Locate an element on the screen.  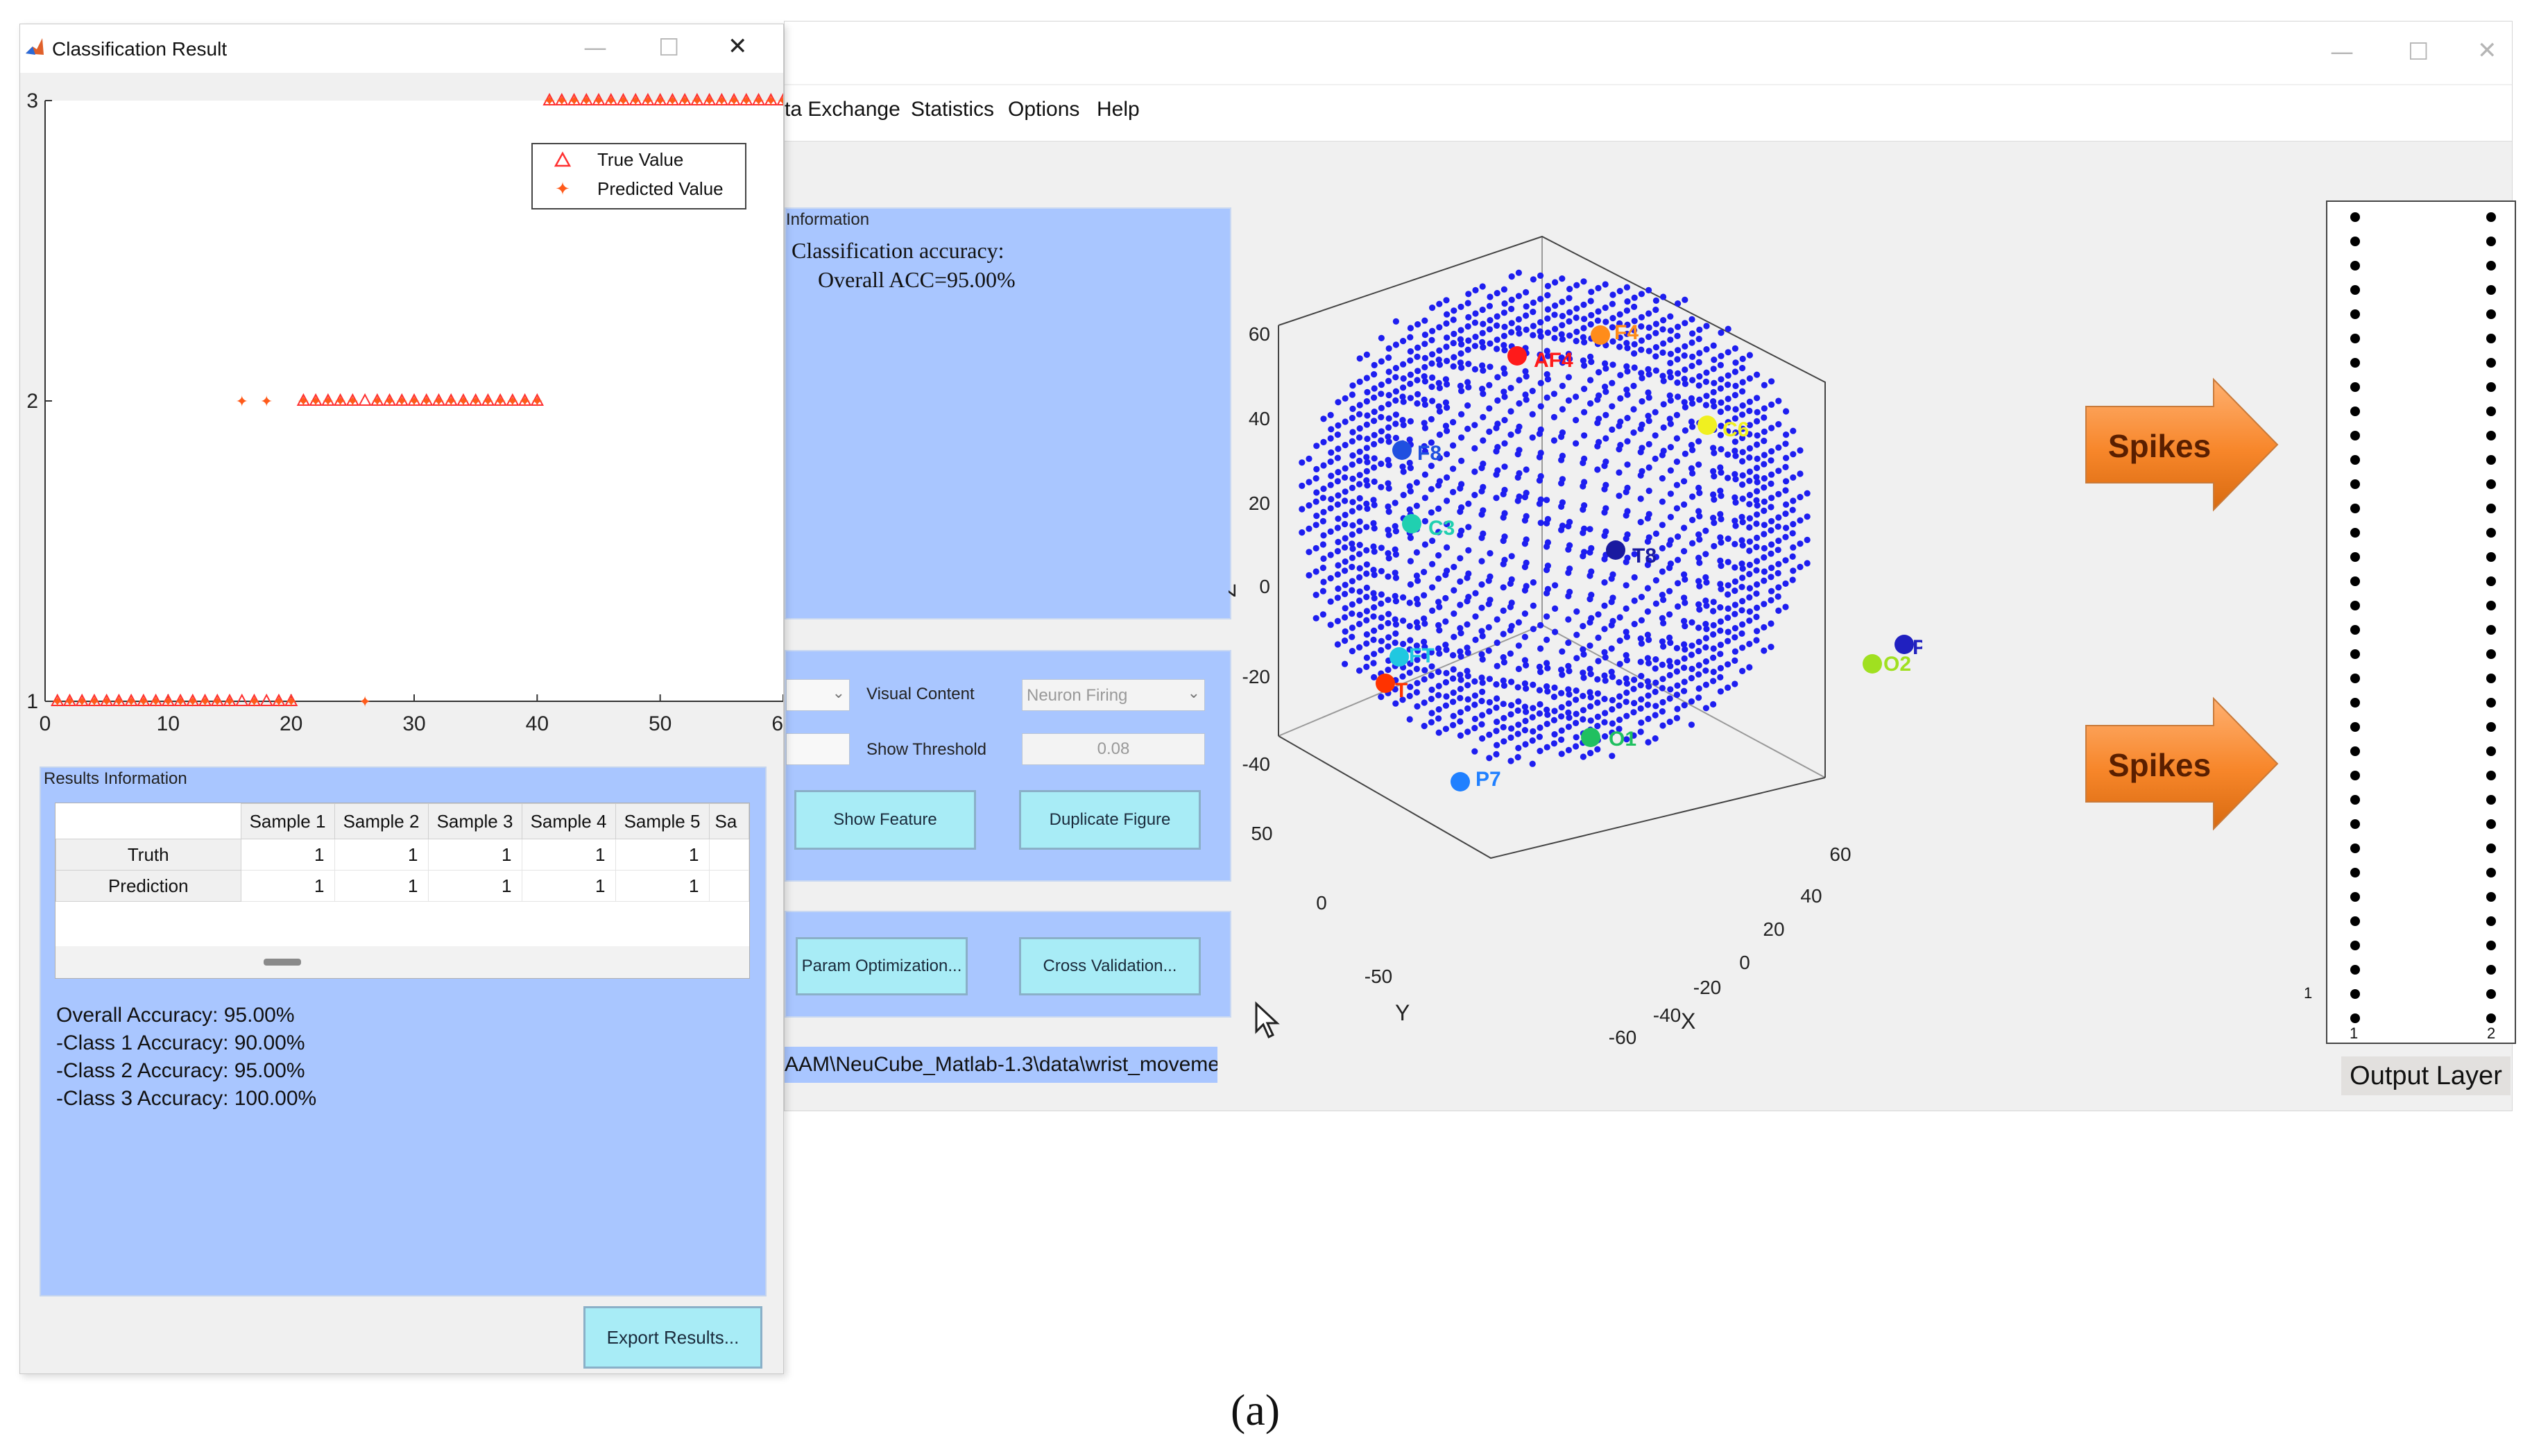
menu-options: Options is located at coordinates (1044, 109).